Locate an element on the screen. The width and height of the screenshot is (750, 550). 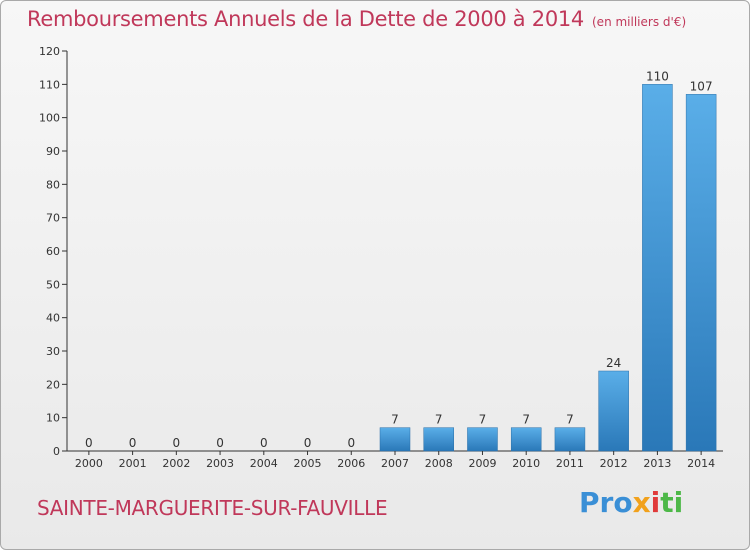
y-tick-label: 20 is located at coordinates (53, 384).